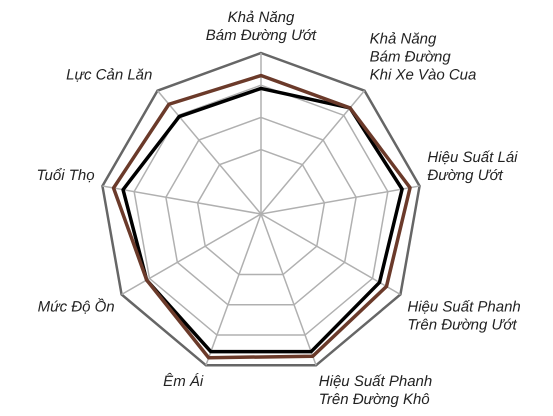  What do you see at coordinates (65, 175) in the screenshot?
I see `spoke-label: Tuổi Thọ` at bounding box center [65, 175].